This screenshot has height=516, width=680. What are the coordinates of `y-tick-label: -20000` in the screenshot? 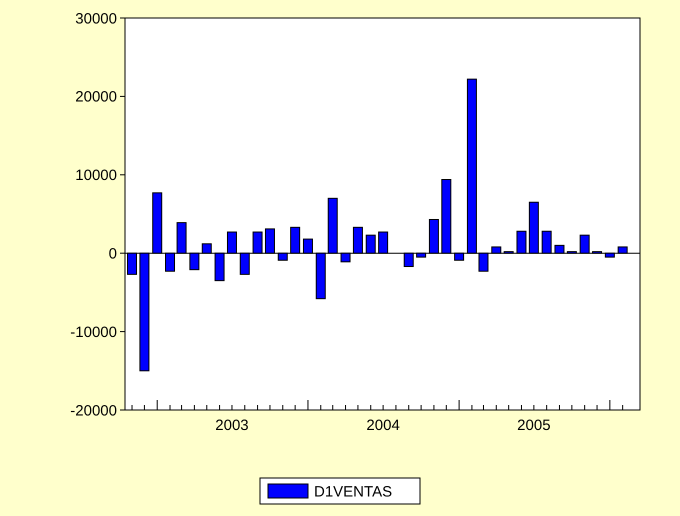 It's located at (93, 411).